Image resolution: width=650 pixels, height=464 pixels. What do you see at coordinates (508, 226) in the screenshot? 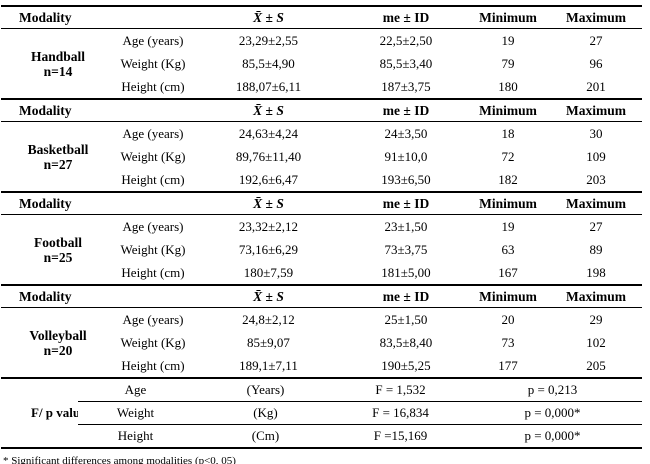
I see `cell-minimum: 19` at bounding box center [508, 226].